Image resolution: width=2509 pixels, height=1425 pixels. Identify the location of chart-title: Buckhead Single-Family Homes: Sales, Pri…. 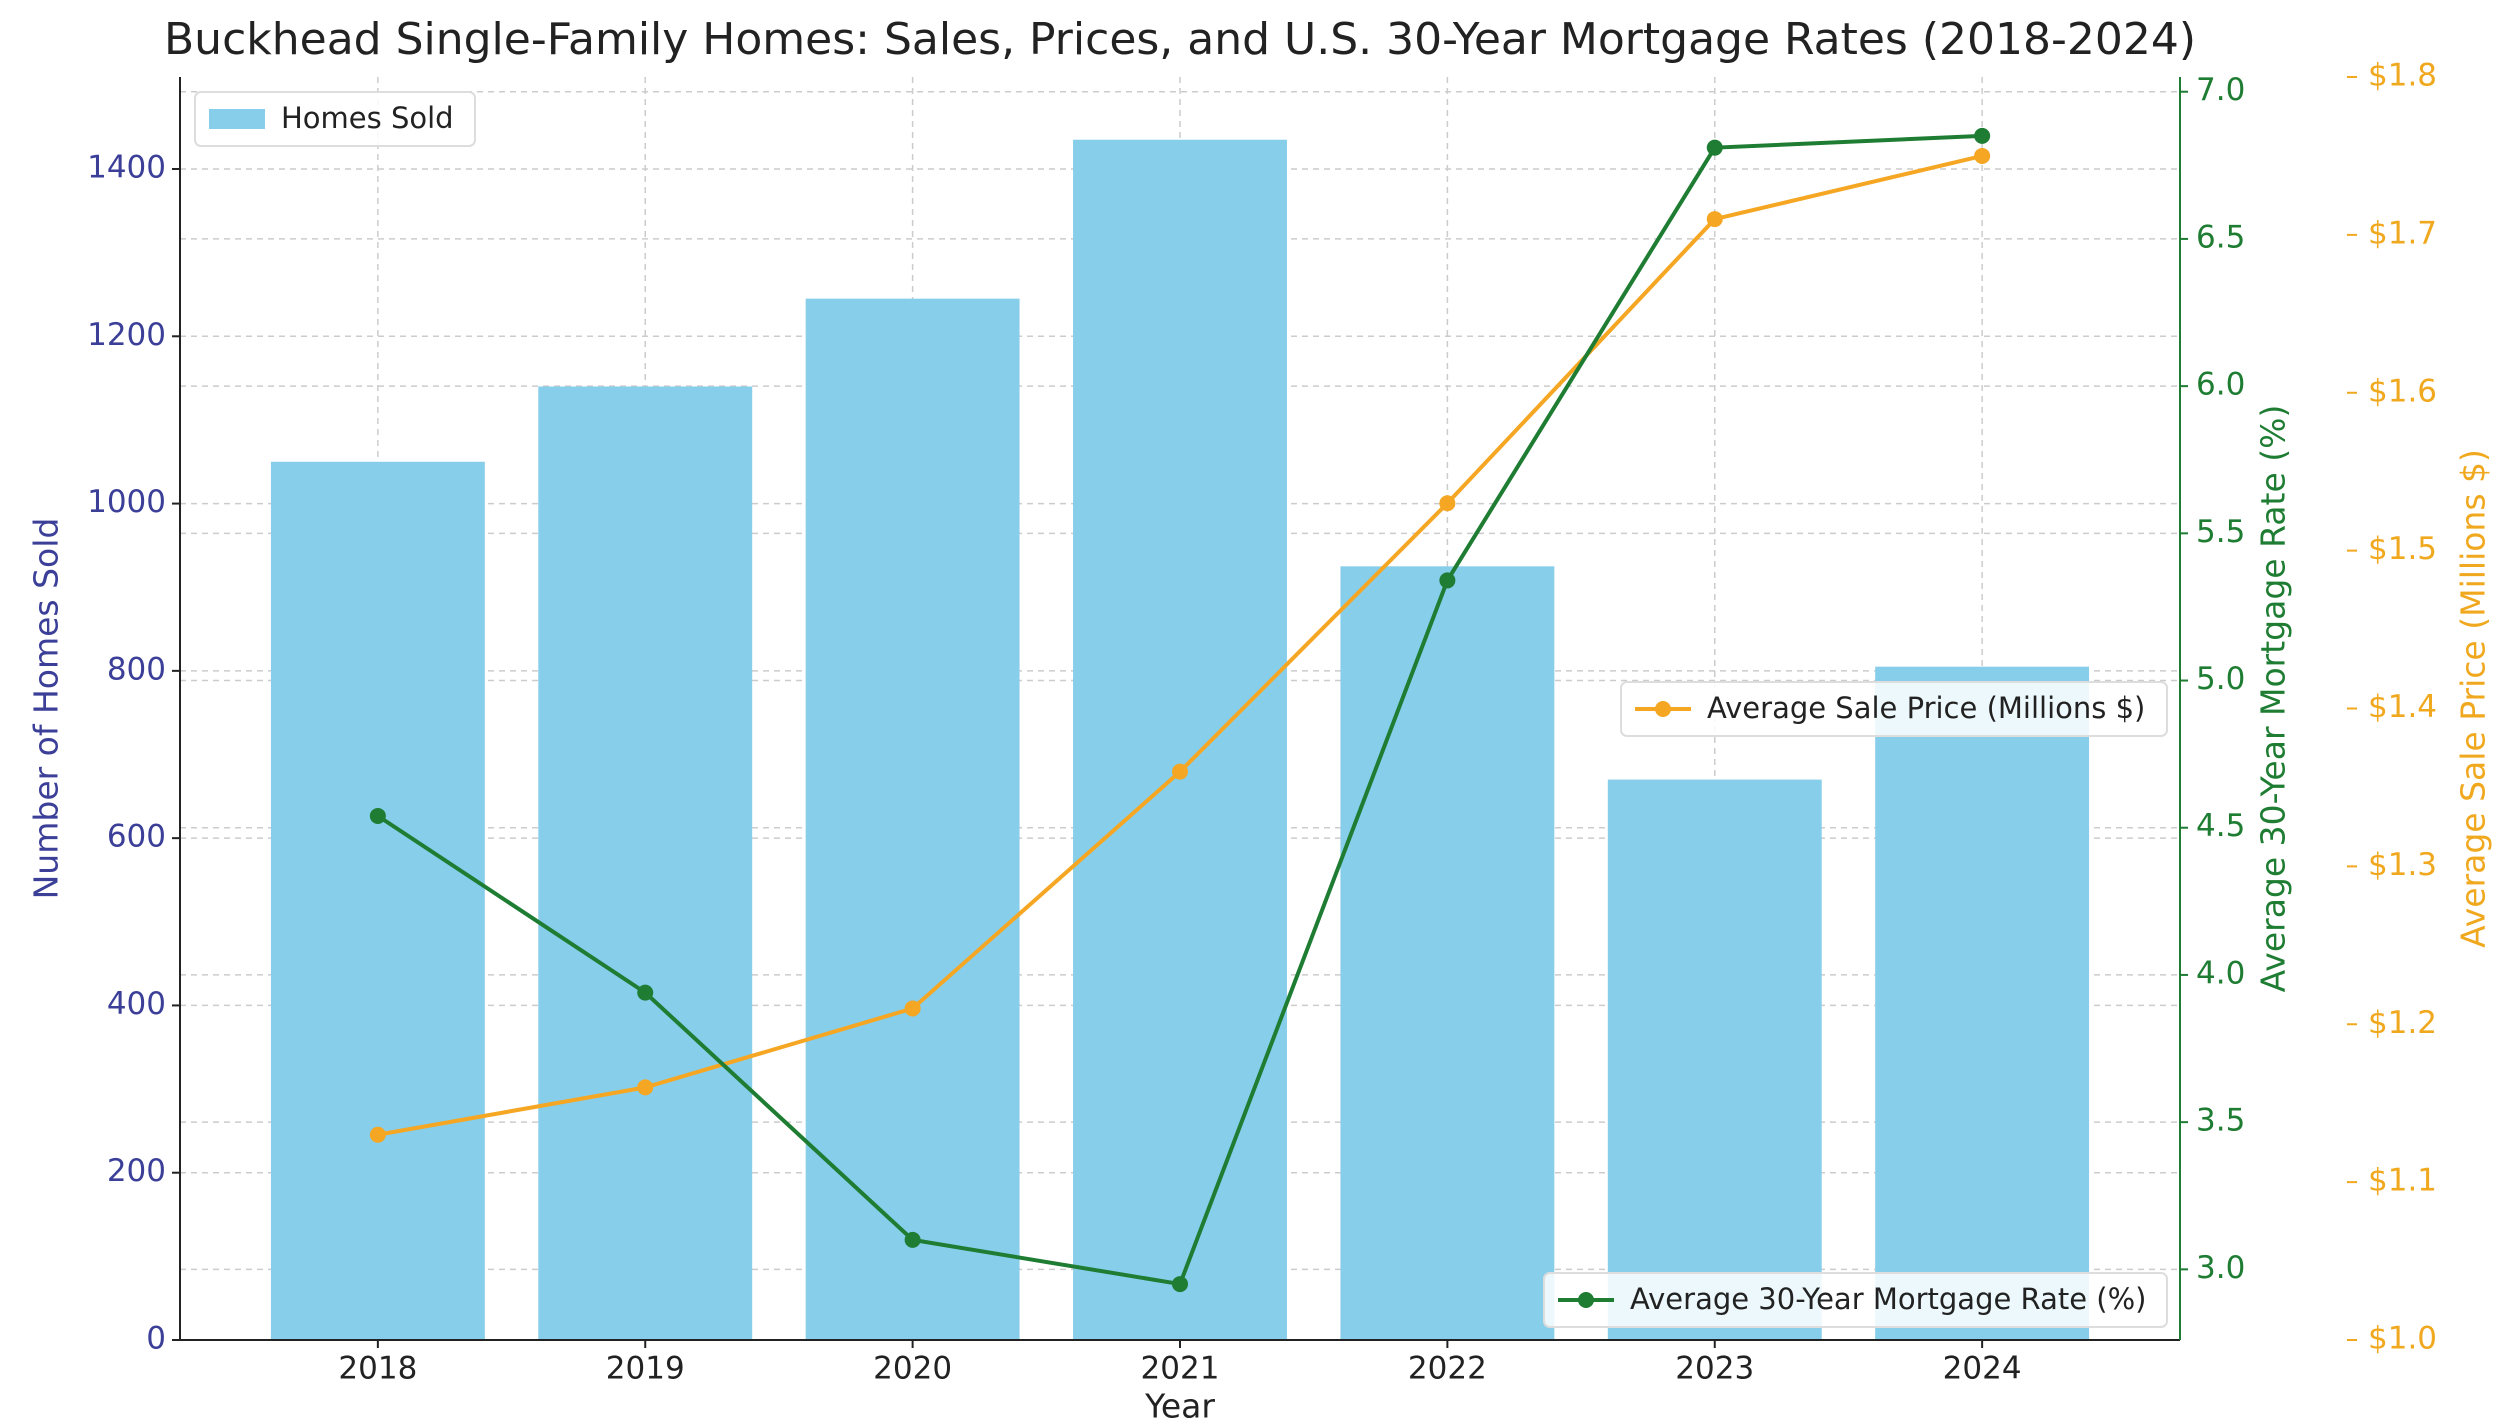
(1180, 39).